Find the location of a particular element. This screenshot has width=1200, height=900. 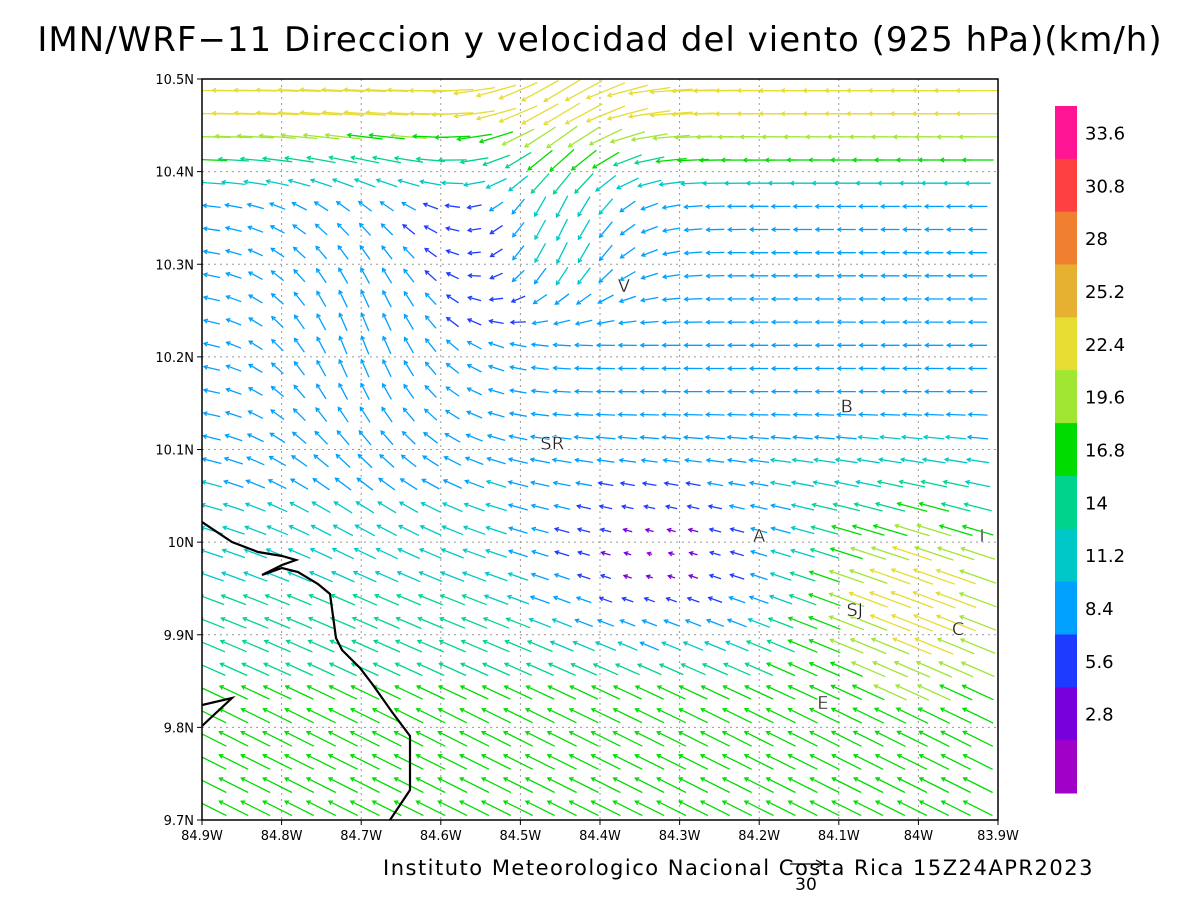

place-label: A is located at coordinates (759, 536).